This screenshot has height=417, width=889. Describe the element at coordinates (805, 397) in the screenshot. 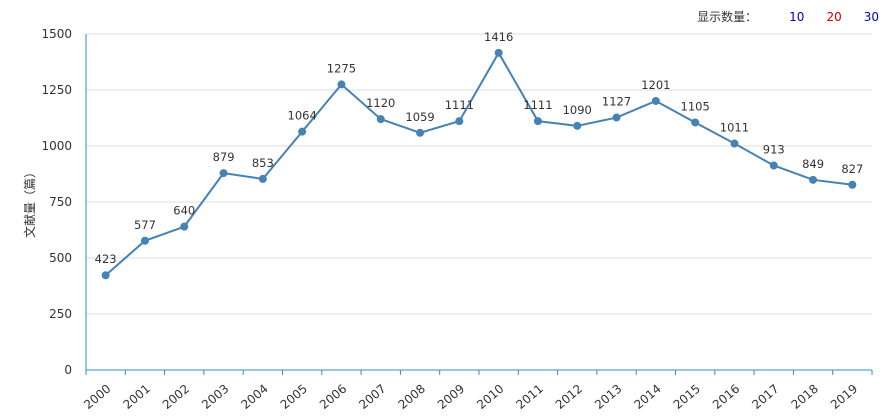

I see `x-tick-label: 2018` at that location.